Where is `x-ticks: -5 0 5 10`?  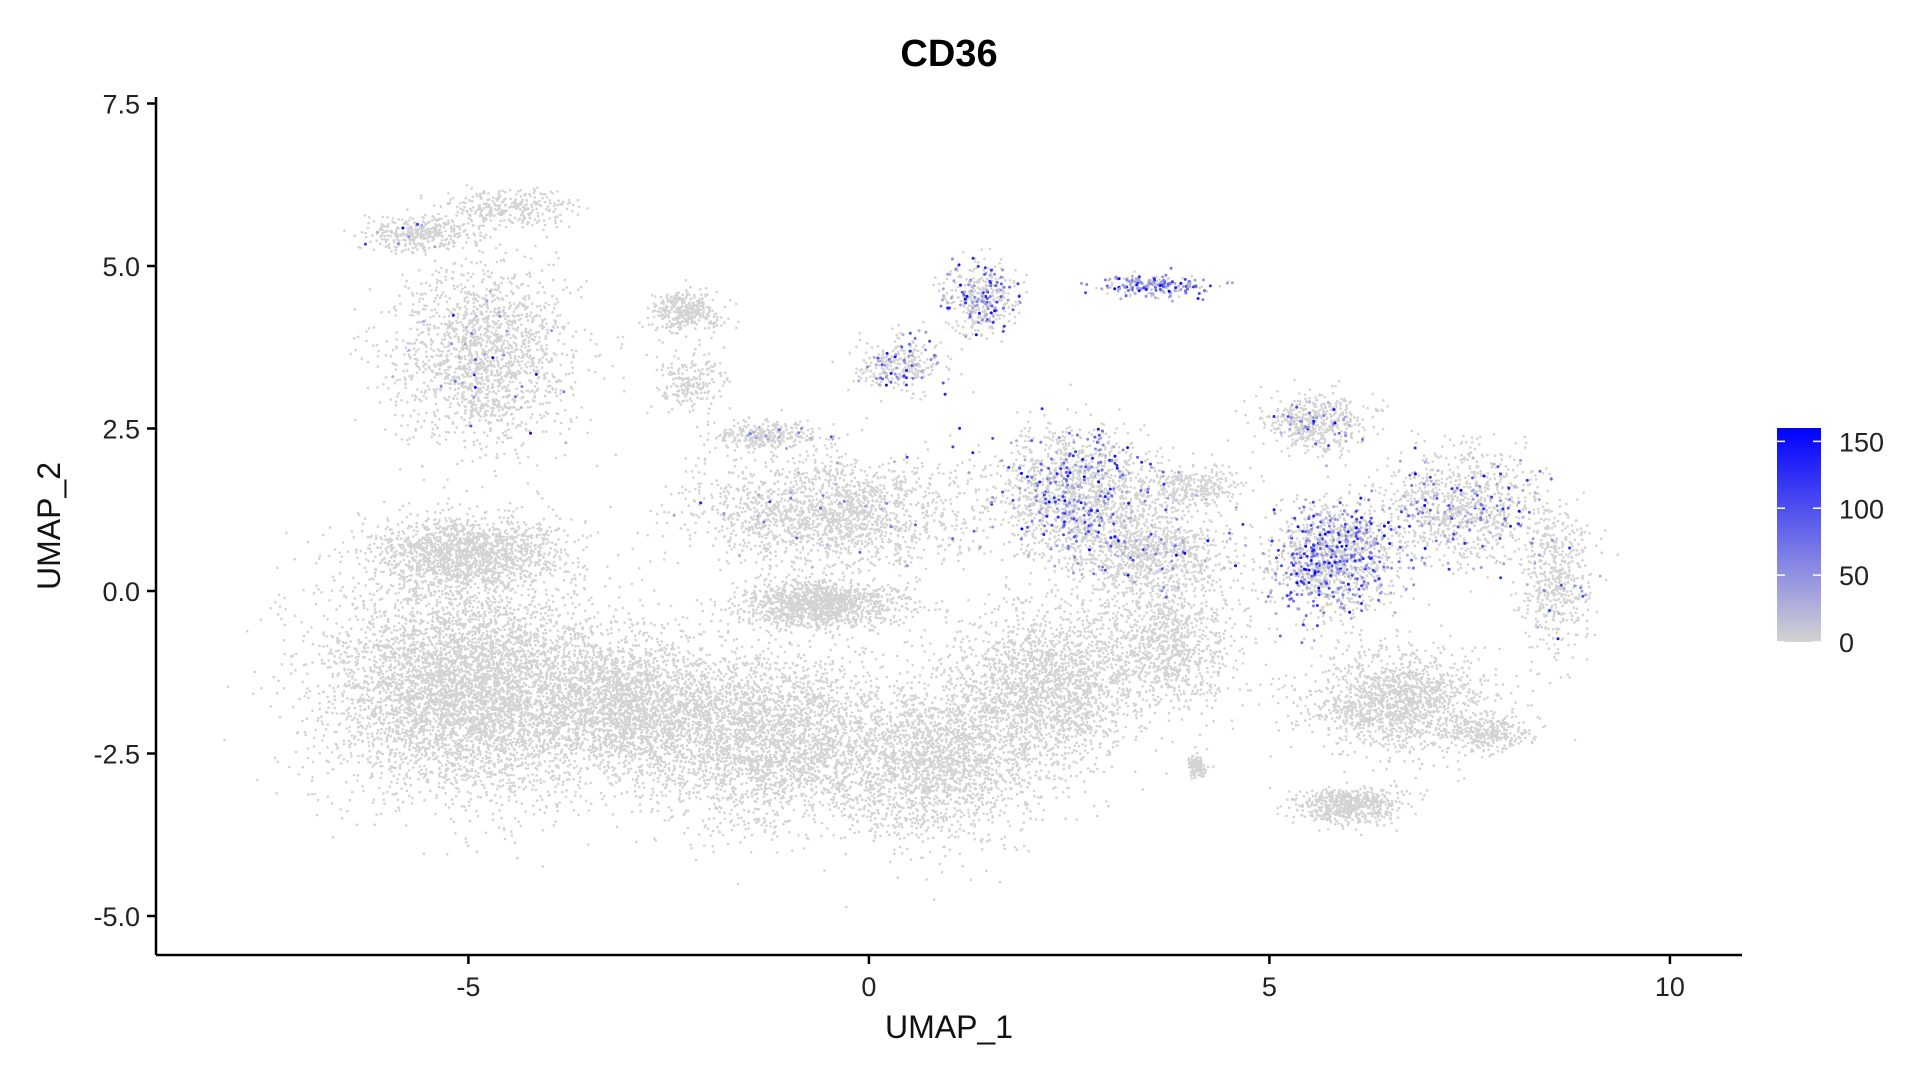 x-ticks: -5 0 5 10 is located at coordinates (1070, 978).